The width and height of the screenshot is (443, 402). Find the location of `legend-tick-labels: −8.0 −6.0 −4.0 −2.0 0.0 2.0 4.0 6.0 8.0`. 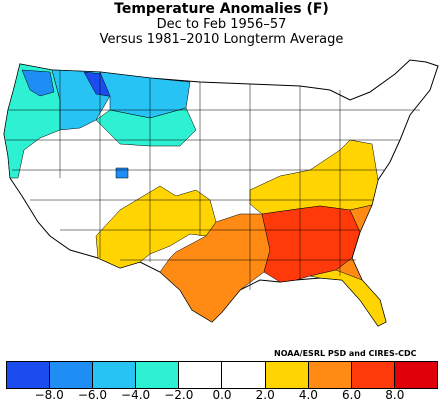

legend-tick-labels: −8.0 −6.0 −4.0 −2.0 0.0 2.0 4.0 6.0 8.0 is located at coordinates (222, 395).